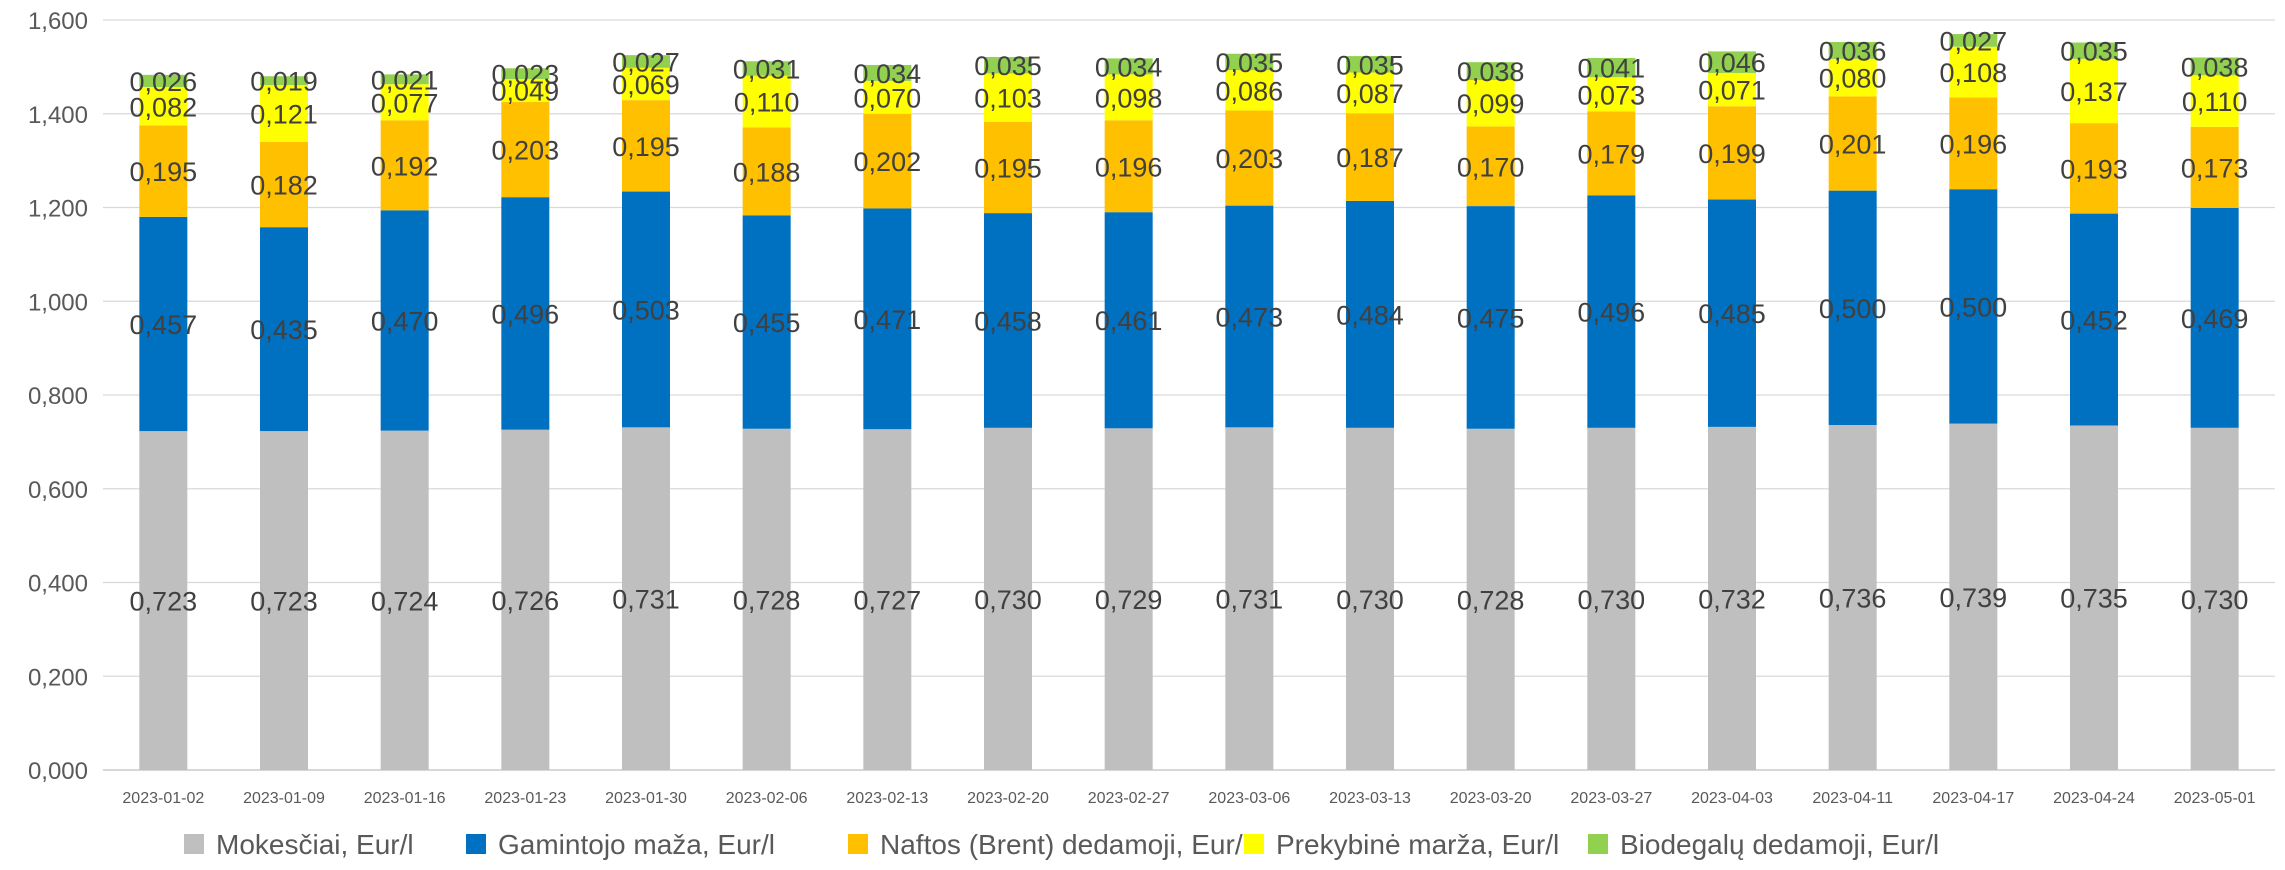 The image size is (2285, 870). What do you see at coordinates (636, 844) in the screenshot?
I see `legend-label: Gamintojo maža, Eur/l` at bounding box center [636, 844].